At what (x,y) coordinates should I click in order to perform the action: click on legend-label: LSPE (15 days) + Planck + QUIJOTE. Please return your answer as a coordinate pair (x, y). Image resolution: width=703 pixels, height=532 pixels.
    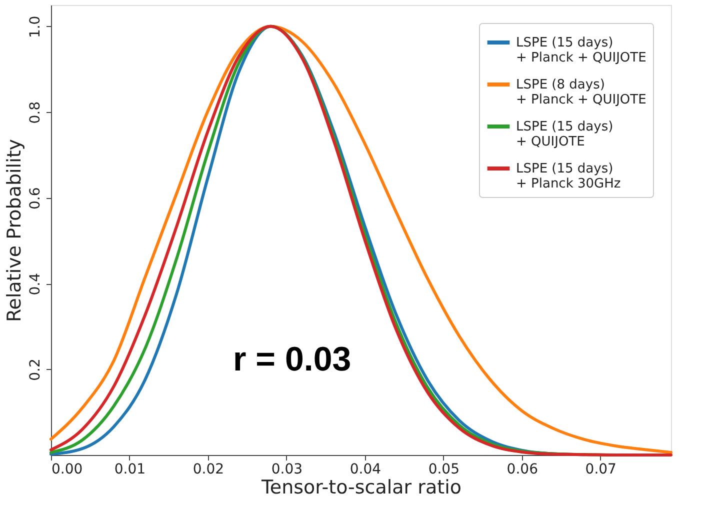
    Looking at the image, I should click on (581, 51).